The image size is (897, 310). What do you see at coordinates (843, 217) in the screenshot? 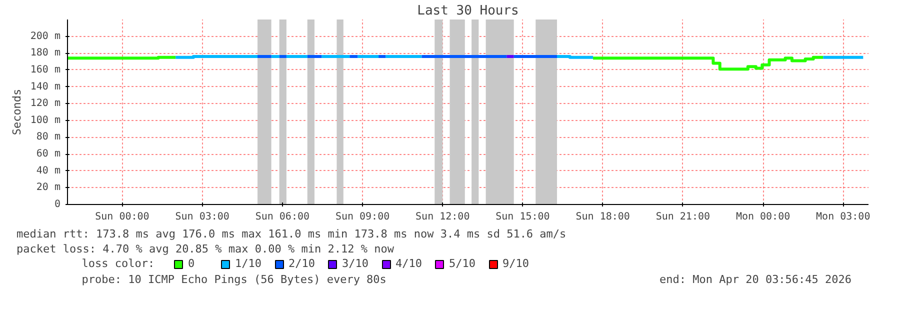
I see `x-tick-label: Mon 03:00` at bounding box center [843, 217].